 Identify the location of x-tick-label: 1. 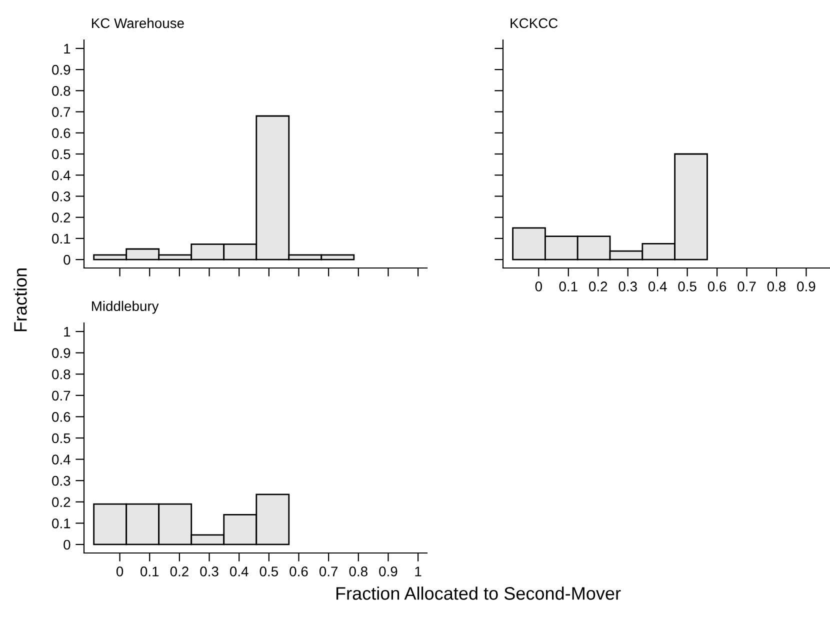
(418, 571).